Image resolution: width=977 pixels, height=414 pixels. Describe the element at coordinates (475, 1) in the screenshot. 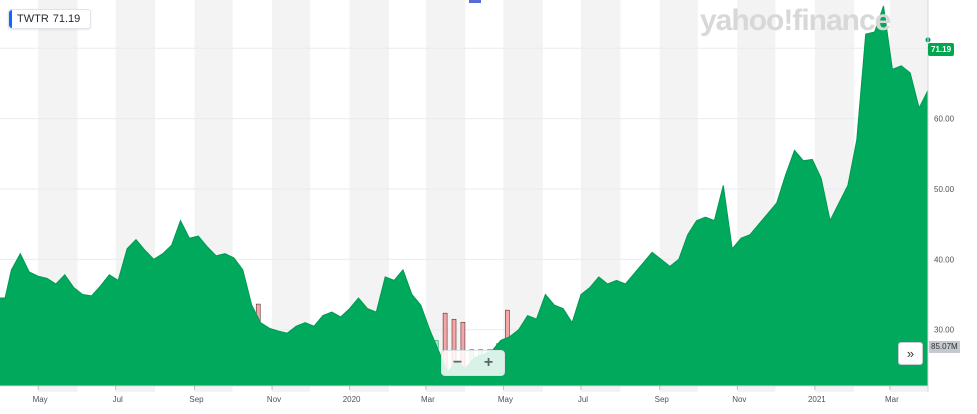

I see `range-marker` at that location.